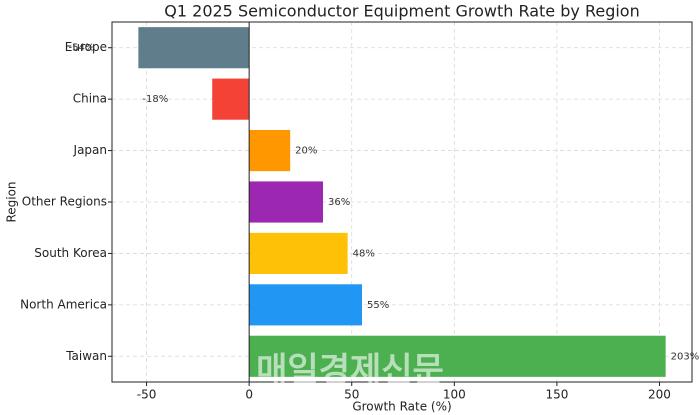  What do you see at coordinates (685, 356) in the screenshot?
I see `value-label: 203%` at bounding box center [685, 356].